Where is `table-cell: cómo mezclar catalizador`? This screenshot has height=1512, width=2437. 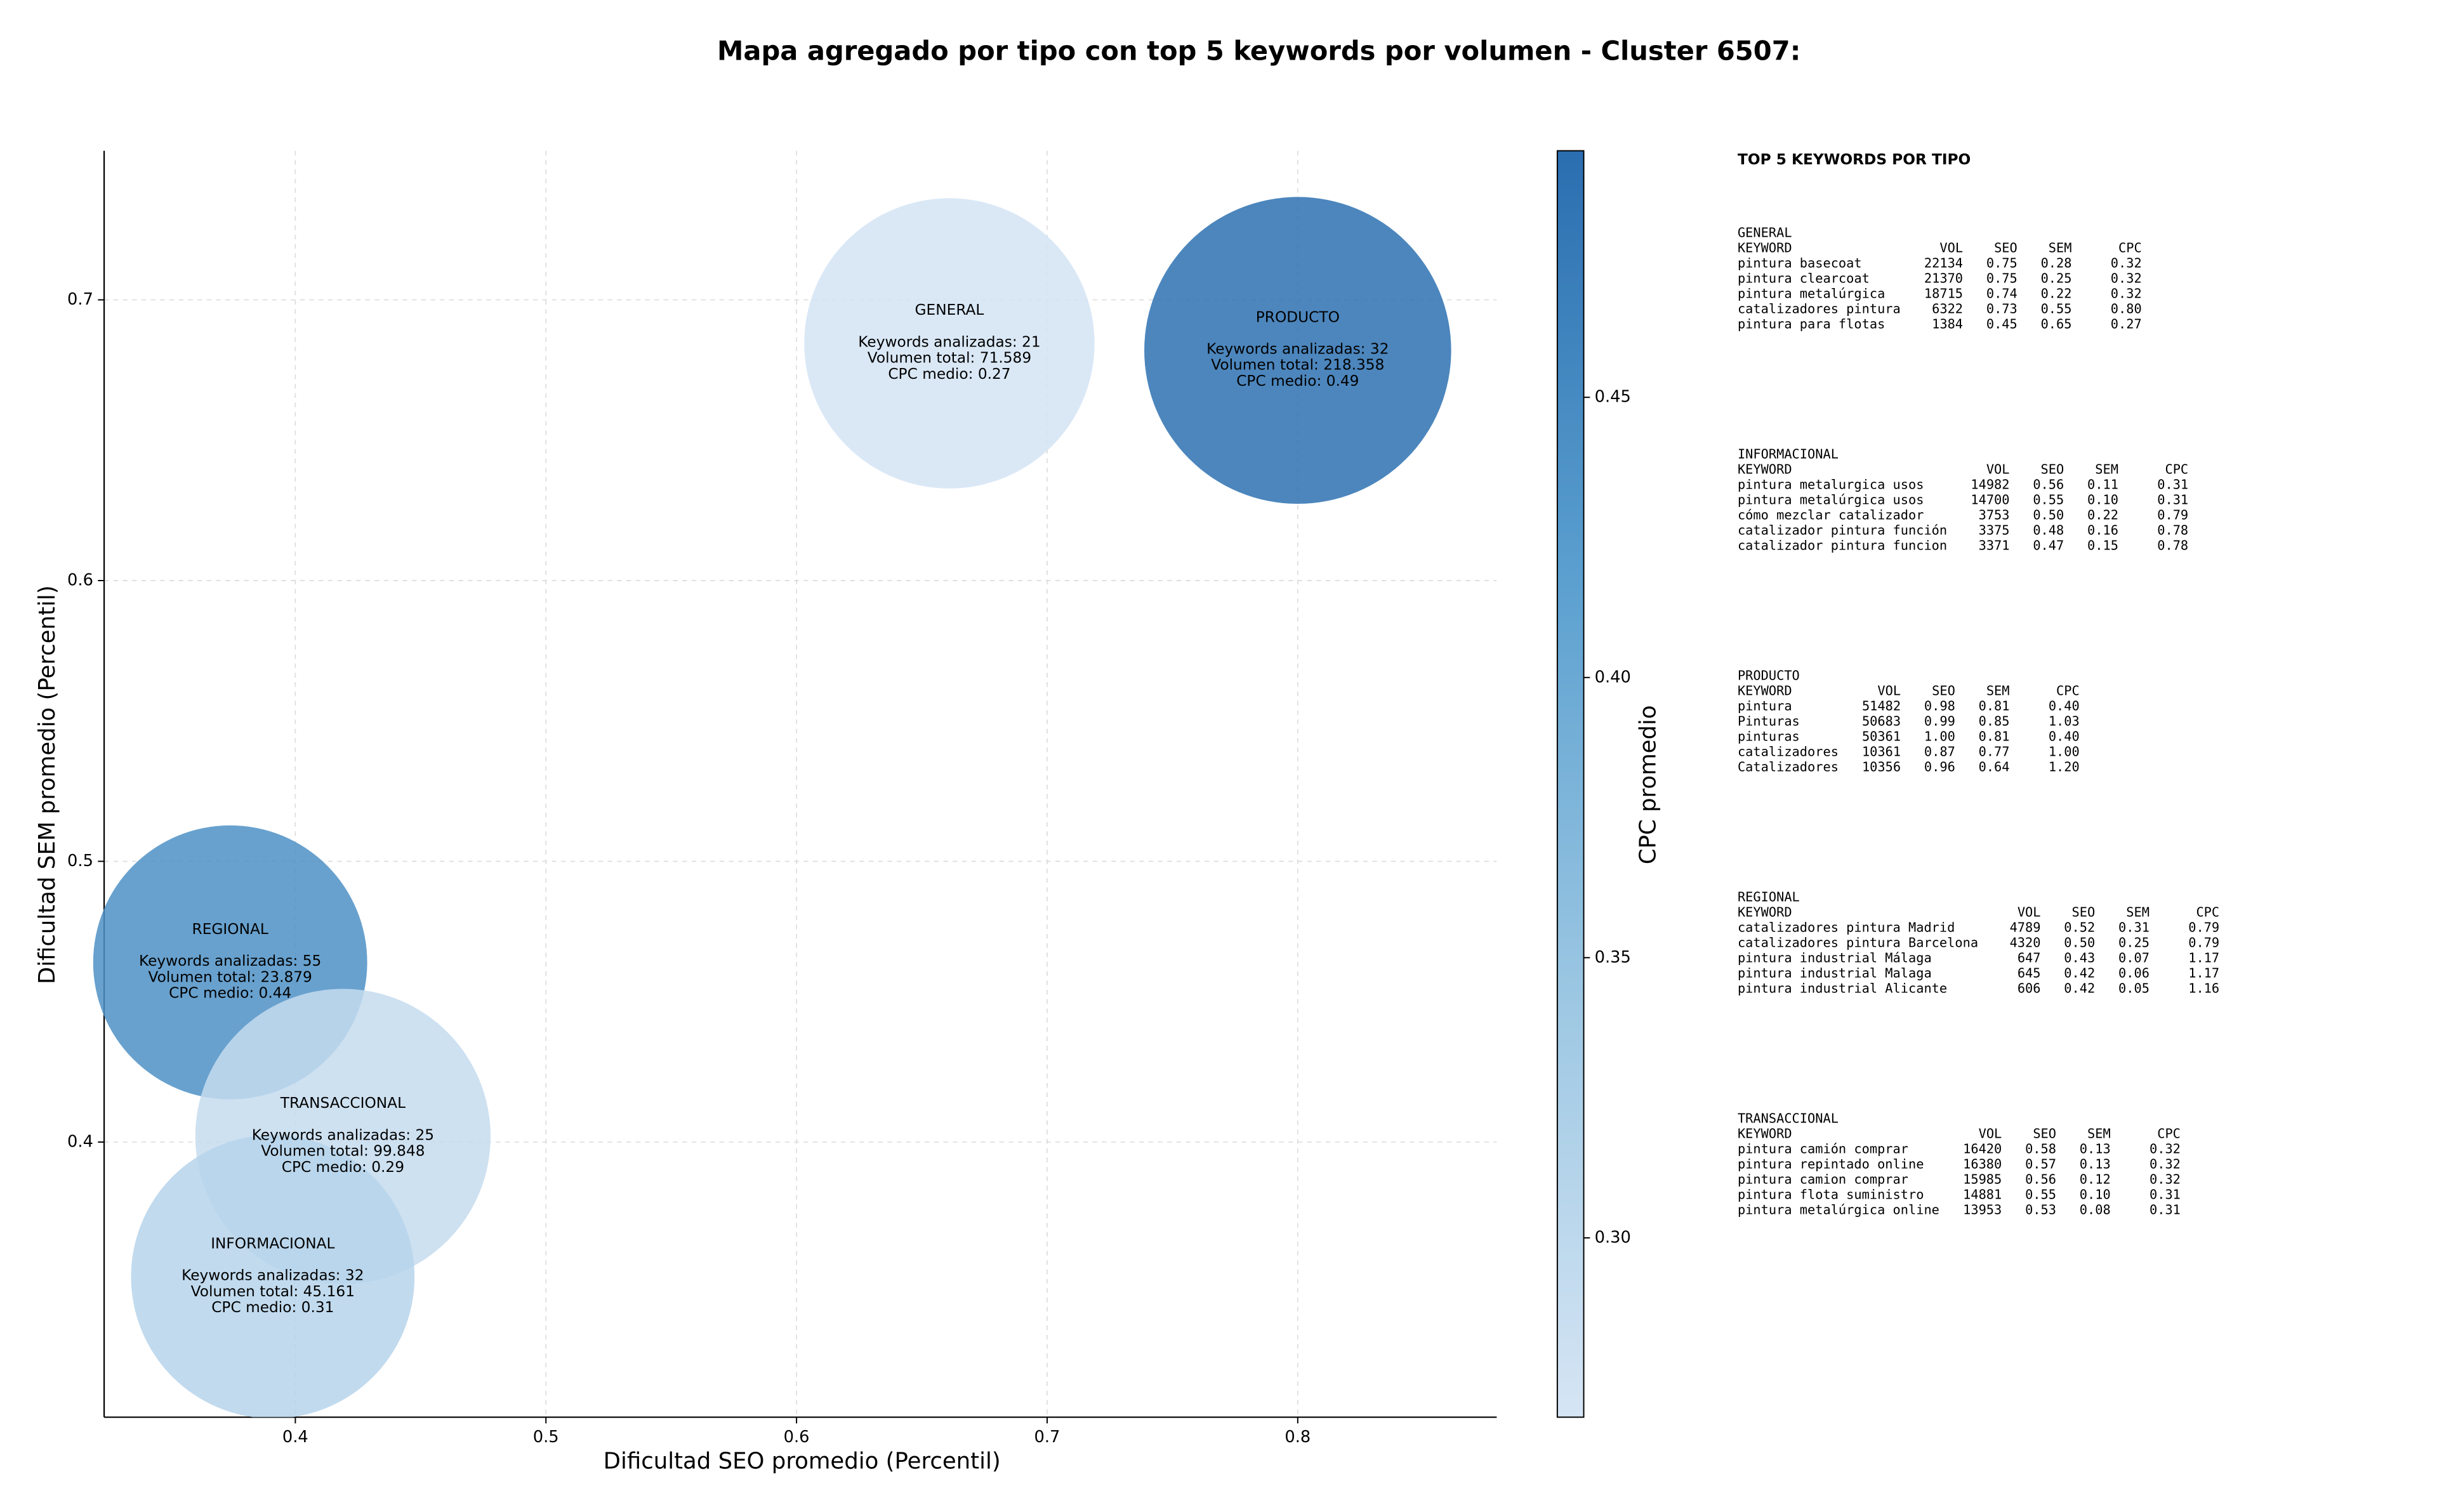 table-cell: cómo mezclar catalizador is located at coordinates (1831, 514).